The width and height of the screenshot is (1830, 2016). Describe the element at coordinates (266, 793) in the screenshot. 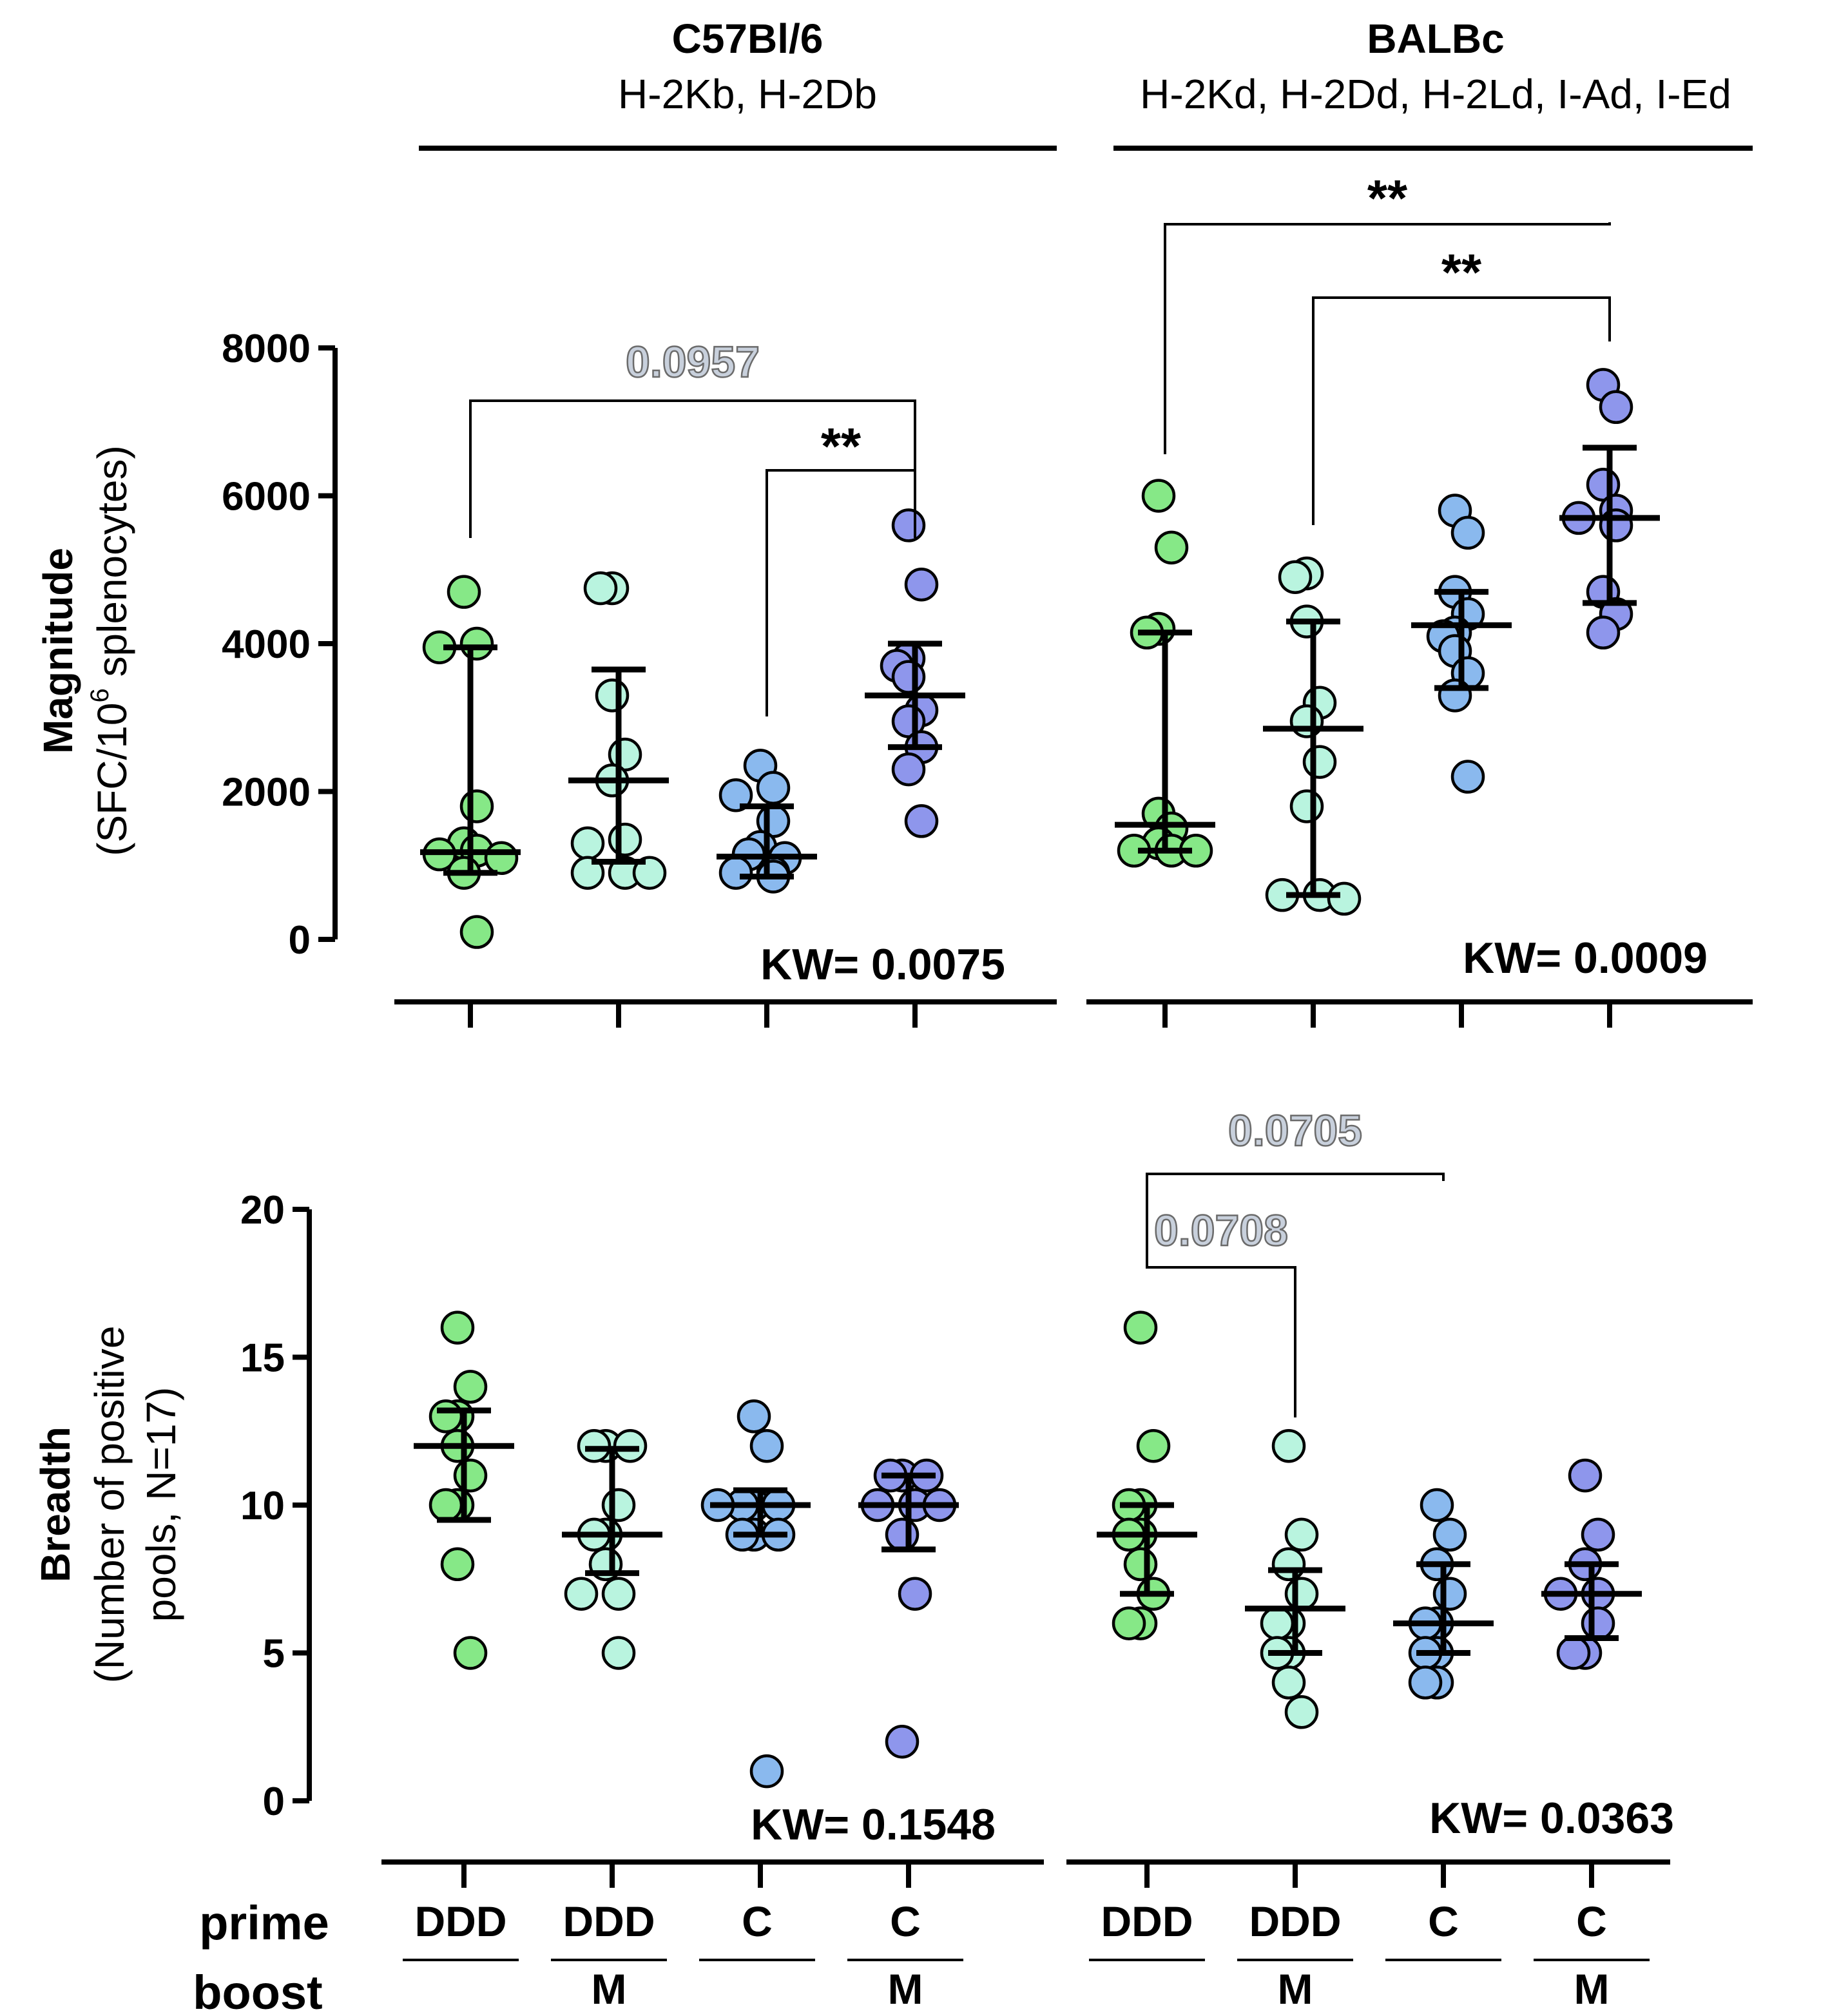

I see `y-tick-label: 2000` at that location.